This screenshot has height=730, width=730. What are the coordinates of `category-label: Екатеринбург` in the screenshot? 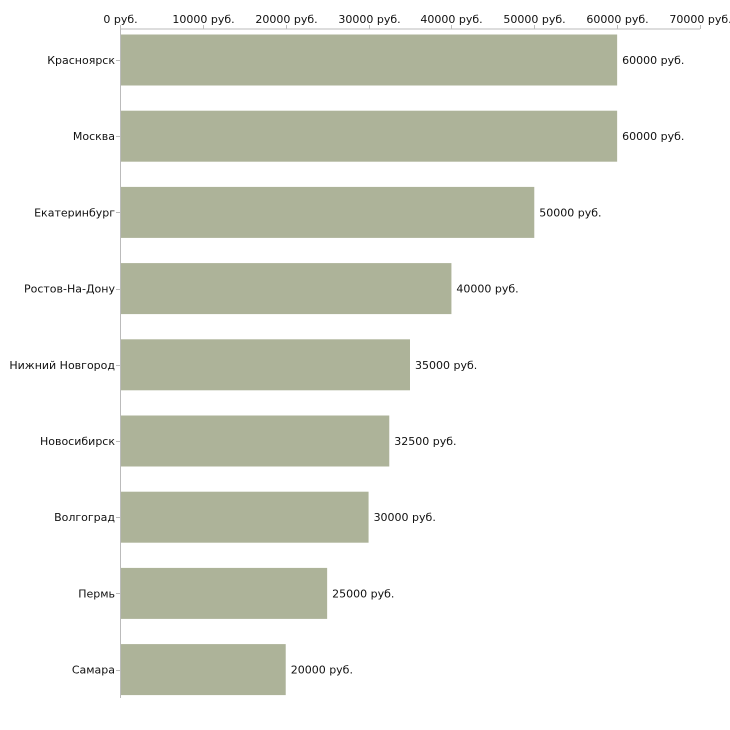 It's located at (74, 212).